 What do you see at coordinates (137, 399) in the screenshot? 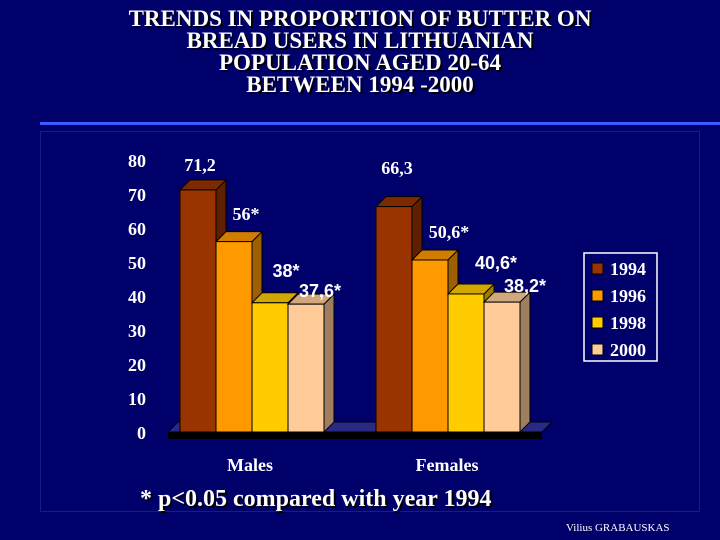
I see `y-tick-label: 10` at bounding box center [137, 399].